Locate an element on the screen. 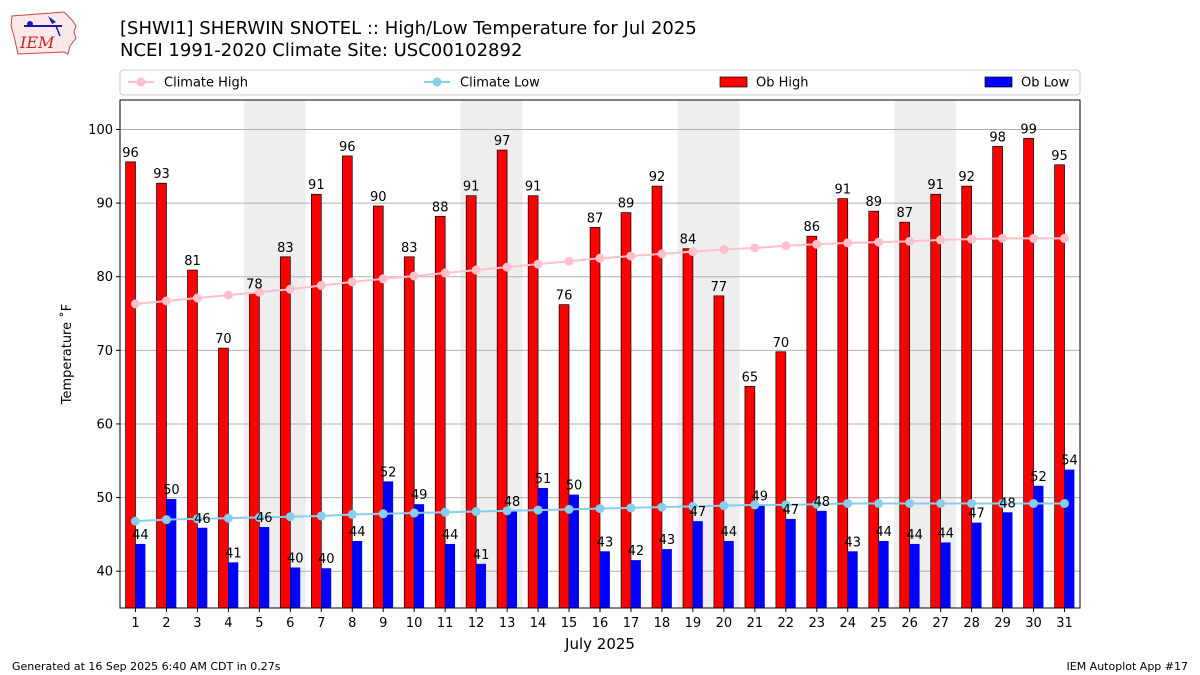  ob-low-label: 40 is located at coordinates (326, 559).